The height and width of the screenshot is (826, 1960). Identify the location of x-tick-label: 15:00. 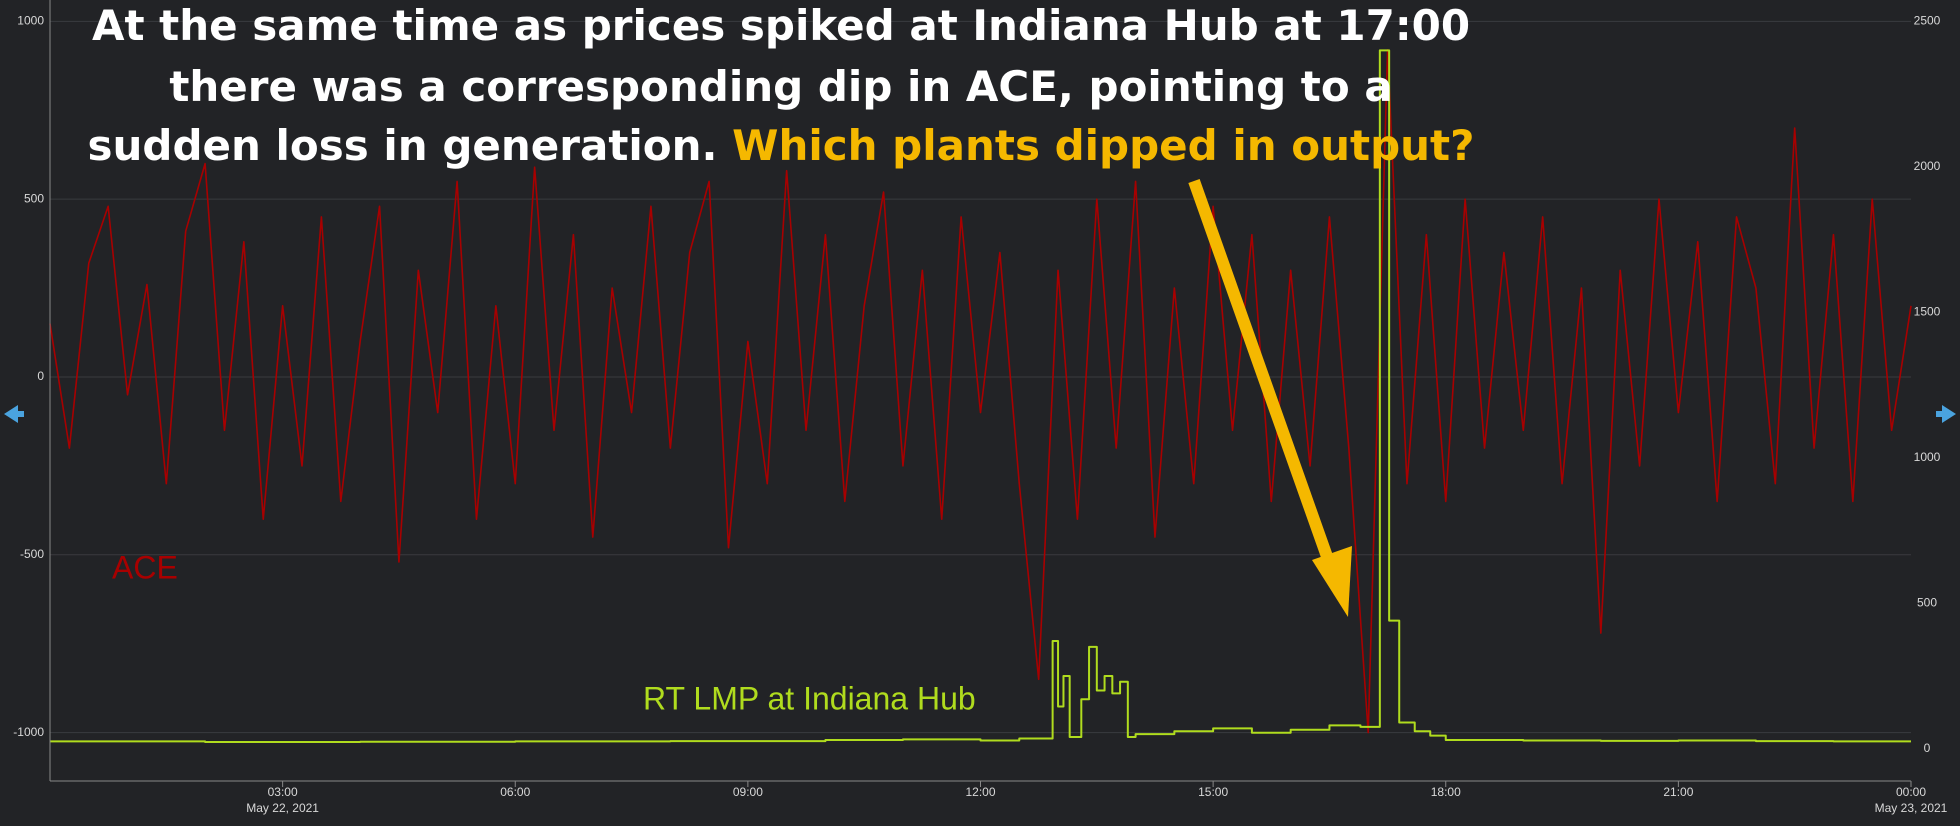
(1213, 792).